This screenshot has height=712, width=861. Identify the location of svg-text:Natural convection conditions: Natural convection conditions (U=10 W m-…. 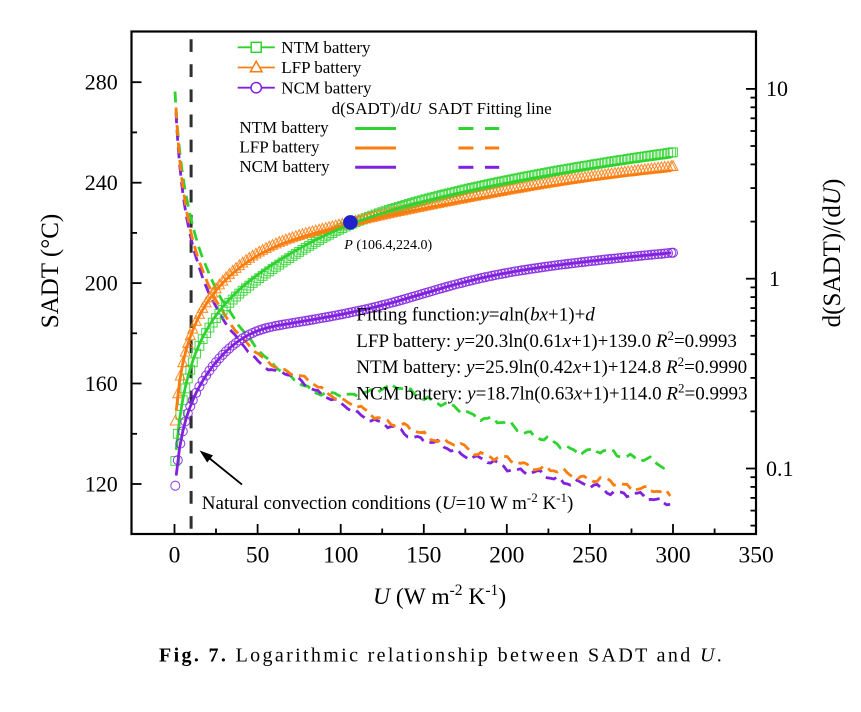
(388, 502).